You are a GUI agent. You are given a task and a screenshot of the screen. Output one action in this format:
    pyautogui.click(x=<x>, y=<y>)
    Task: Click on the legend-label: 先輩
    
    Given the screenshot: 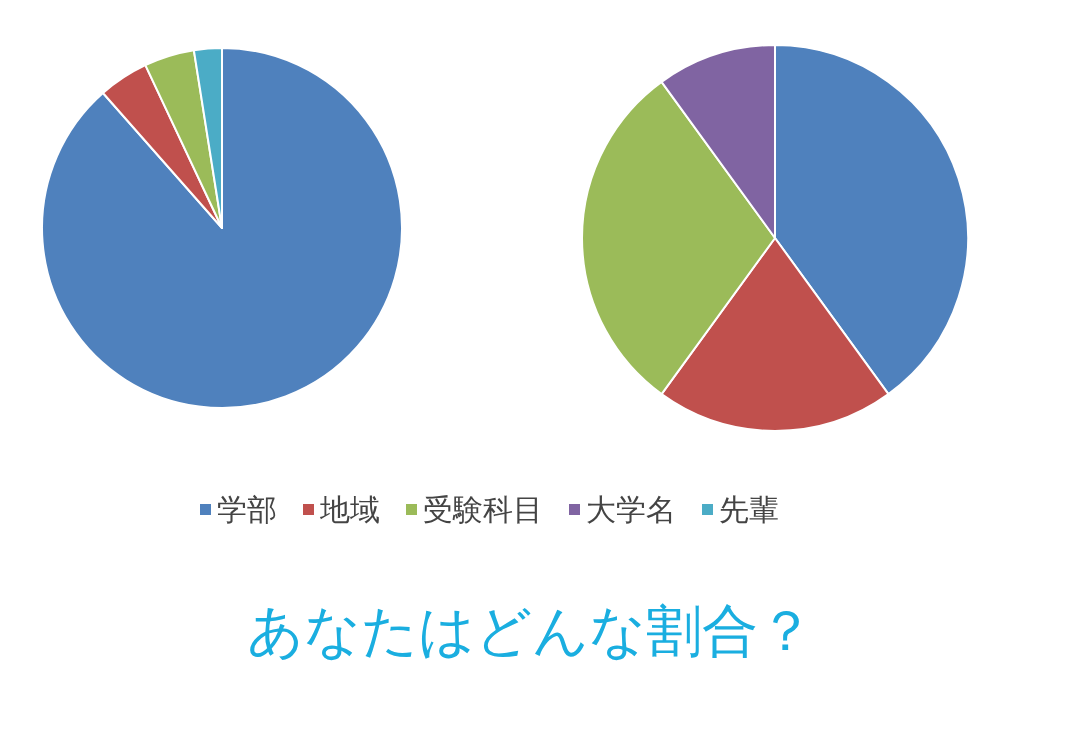 What is the action you would take?
    pyautogui.click(x=749, y=509)
    